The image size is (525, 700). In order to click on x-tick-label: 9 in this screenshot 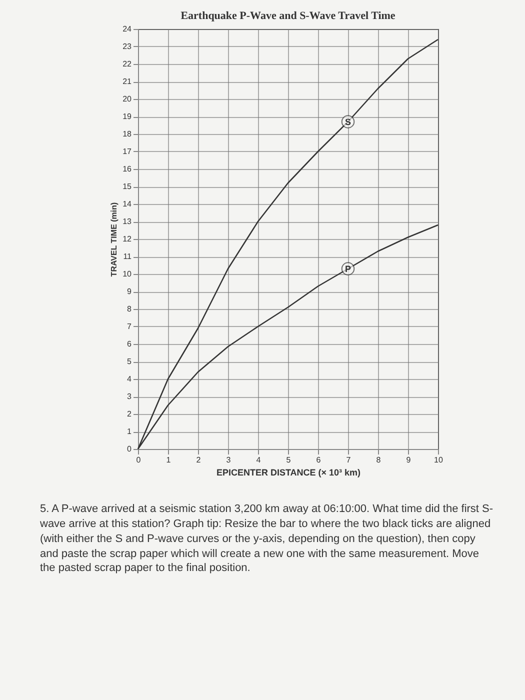, I will do `click(409, 460)`.